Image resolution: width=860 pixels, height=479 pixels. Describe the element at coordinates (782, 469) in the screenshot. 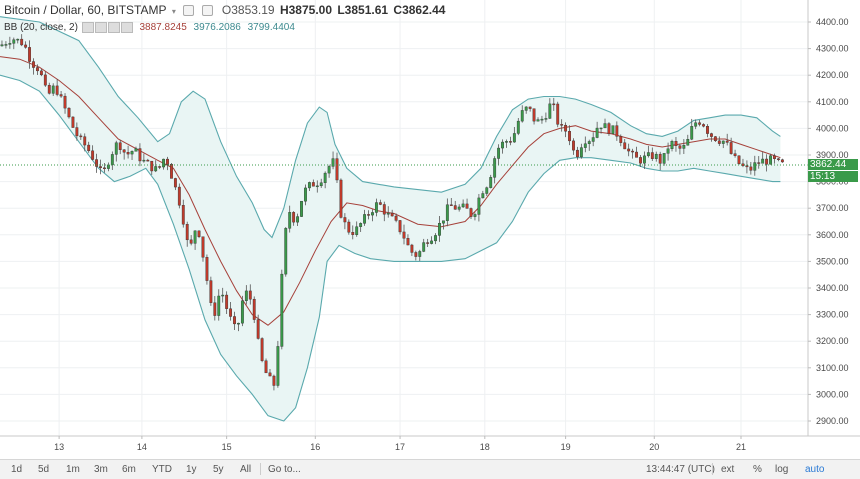

I see `log-toggle: log` at that location.